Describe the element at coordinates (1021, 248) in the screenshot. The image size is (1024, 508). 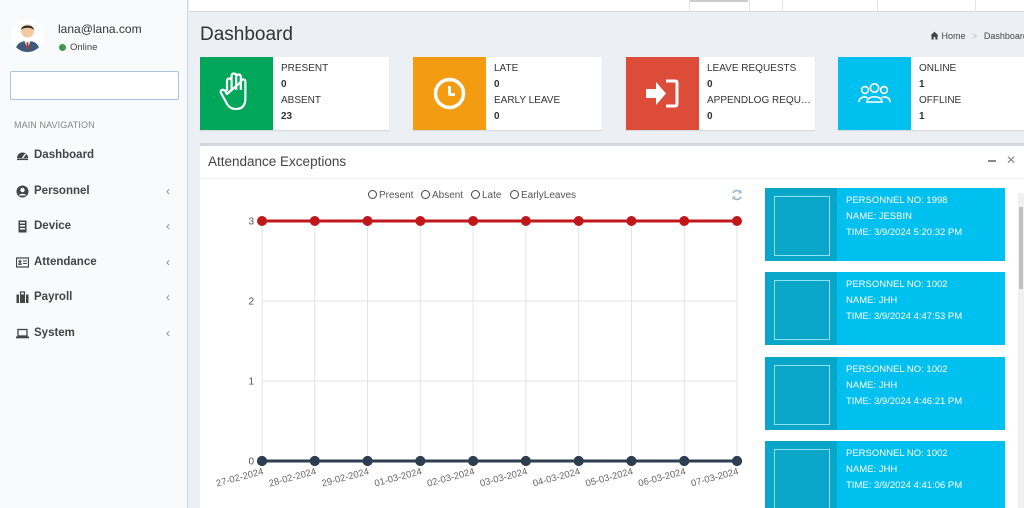
I see `scrollbar-thumb` at that location.